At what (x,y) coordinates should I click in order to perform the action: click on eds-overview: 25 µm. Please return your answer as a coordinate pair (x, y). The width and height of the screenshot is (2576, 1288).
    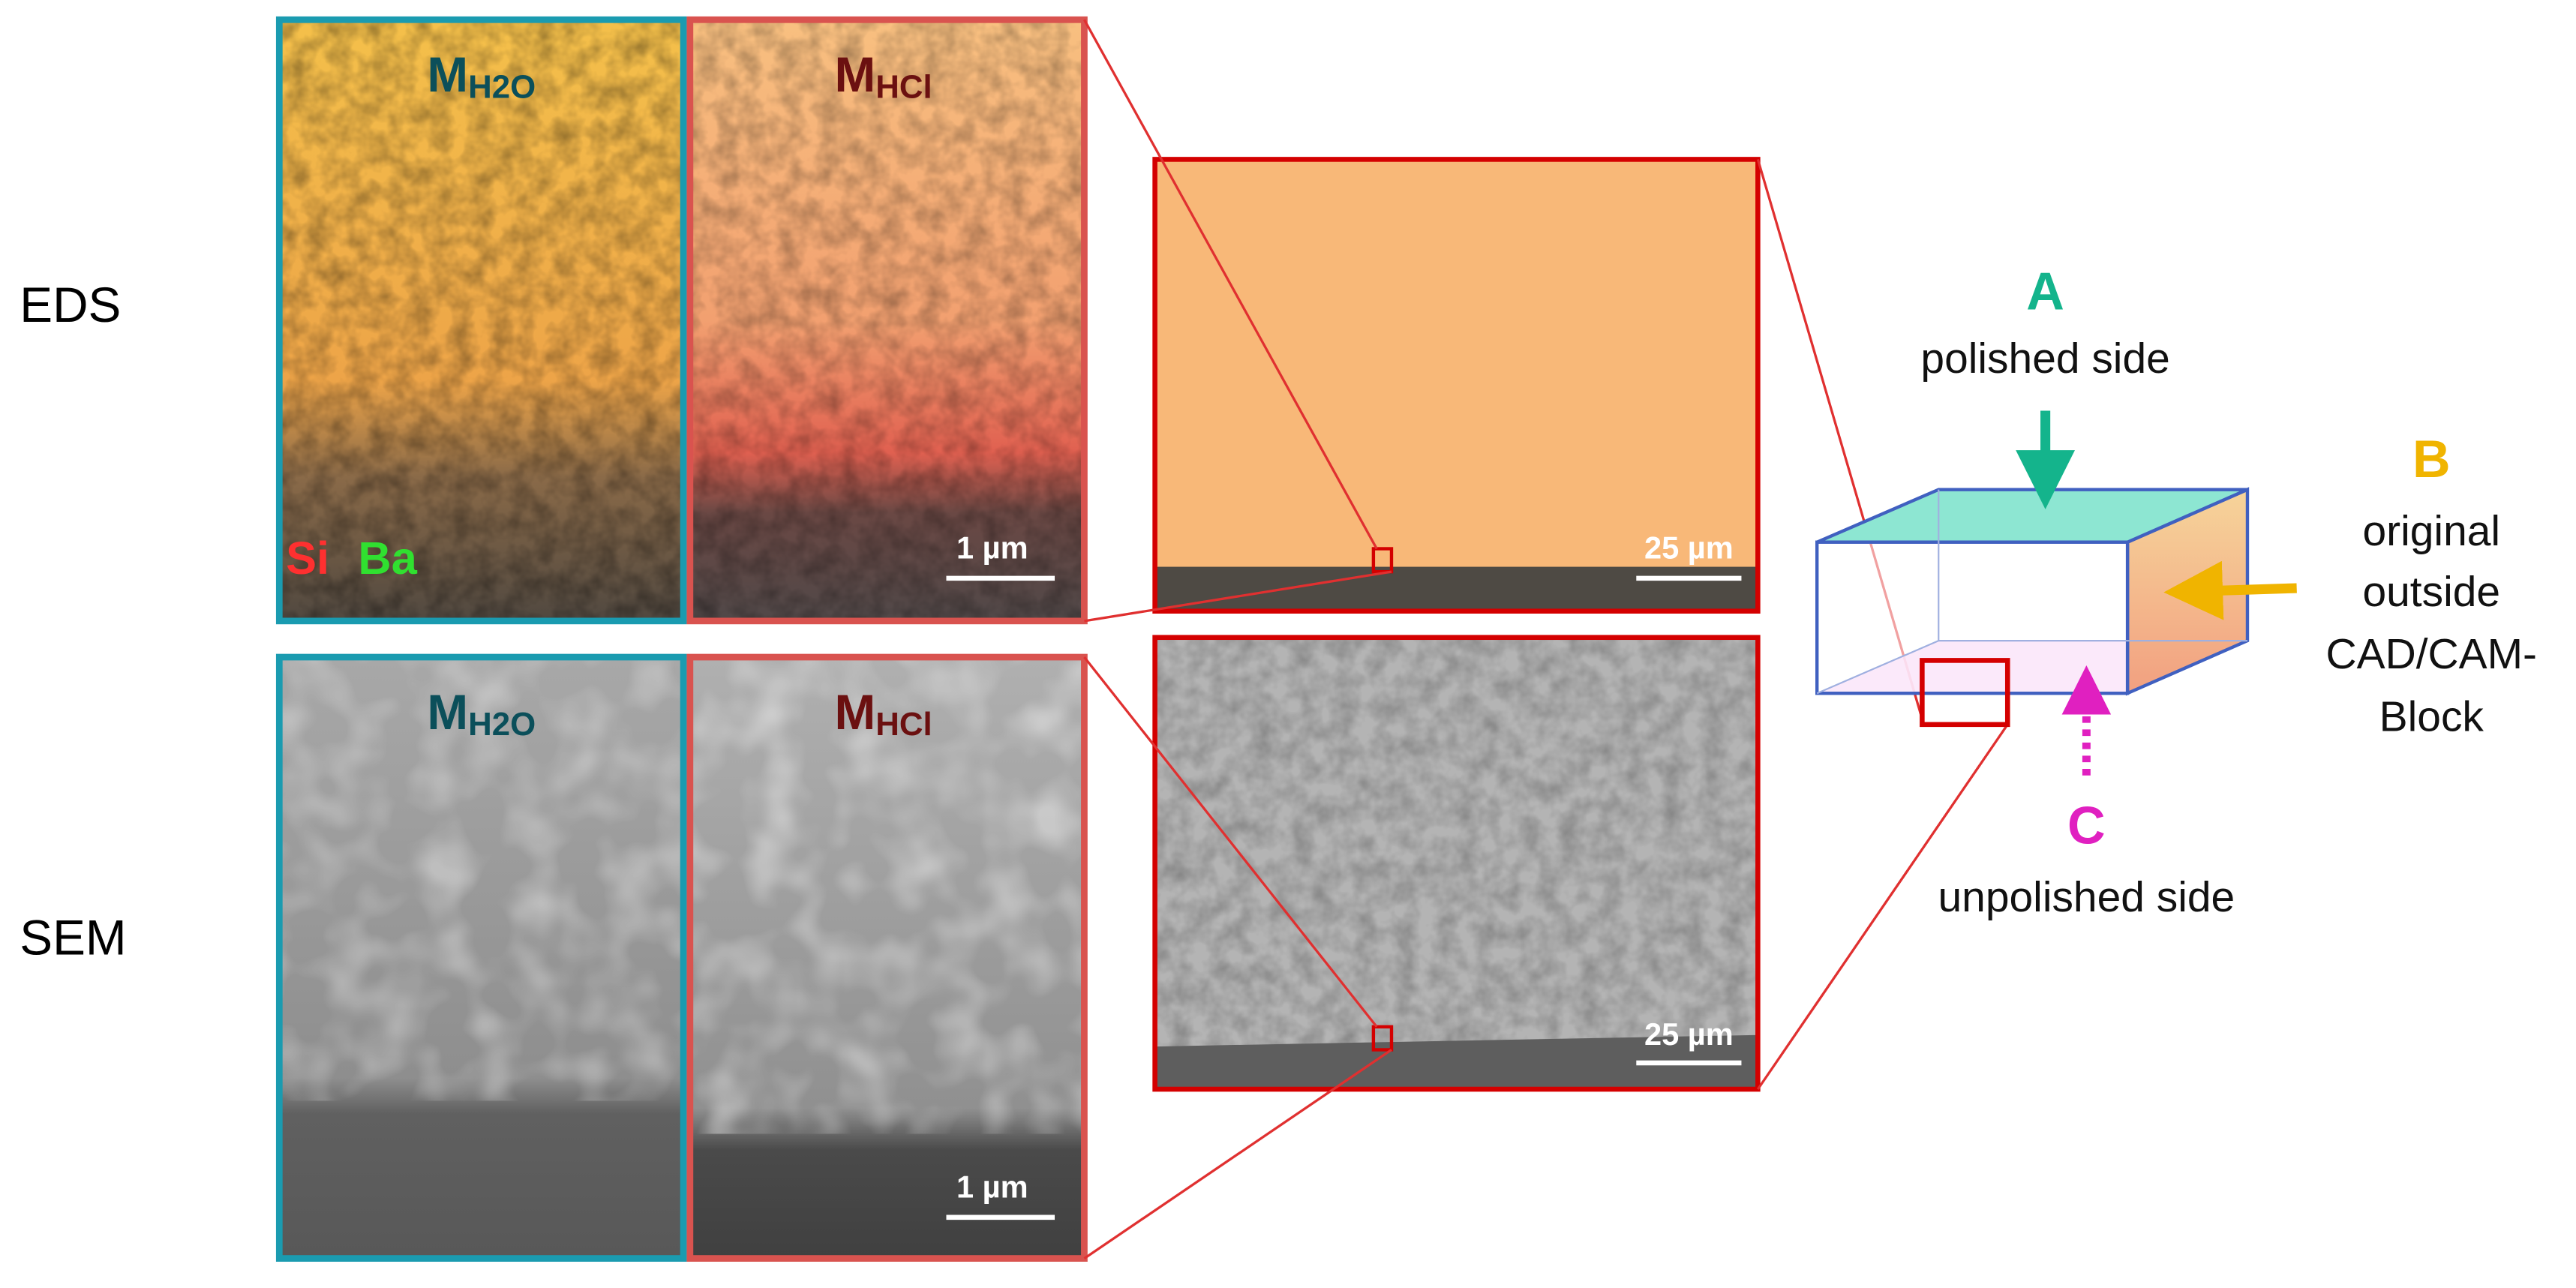
    Looking at the image, I should click on (1456, 385).